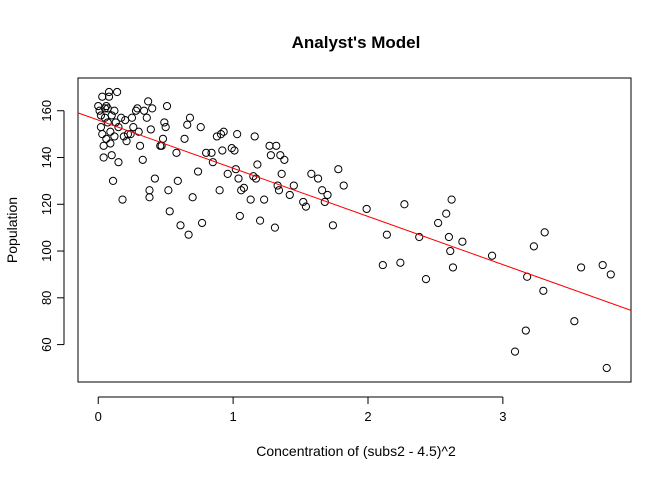  What do you see at coordinates (356, 451) in the screenshot?
I see `x-axis-label: Concentration of (subs2 - 4.5)^2` at bounding box center [356, 451].